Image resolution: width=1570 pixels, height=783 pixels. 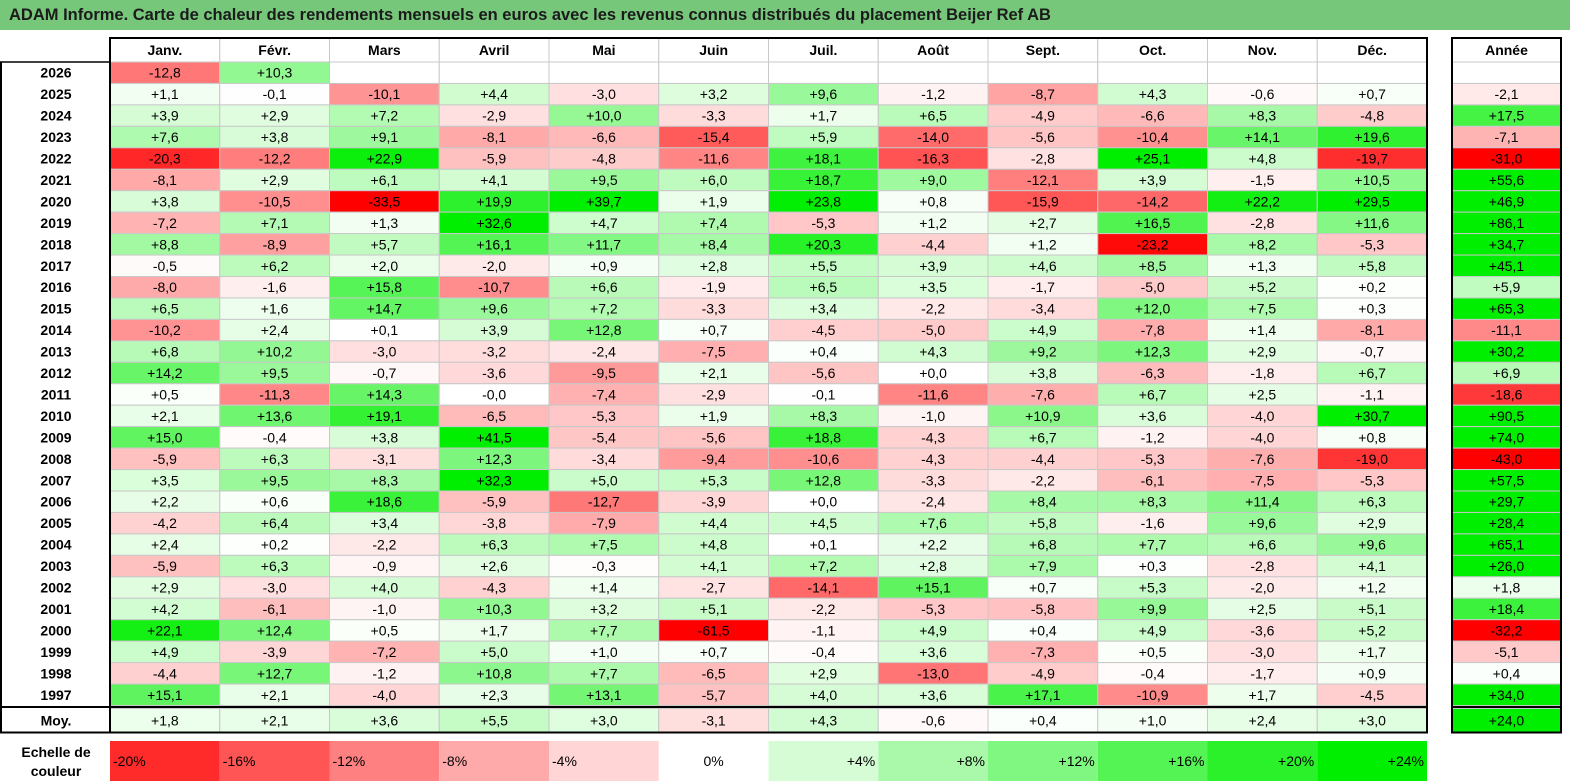 I want to click on year-total-value: +6,9, so click(x=1507, y=373).